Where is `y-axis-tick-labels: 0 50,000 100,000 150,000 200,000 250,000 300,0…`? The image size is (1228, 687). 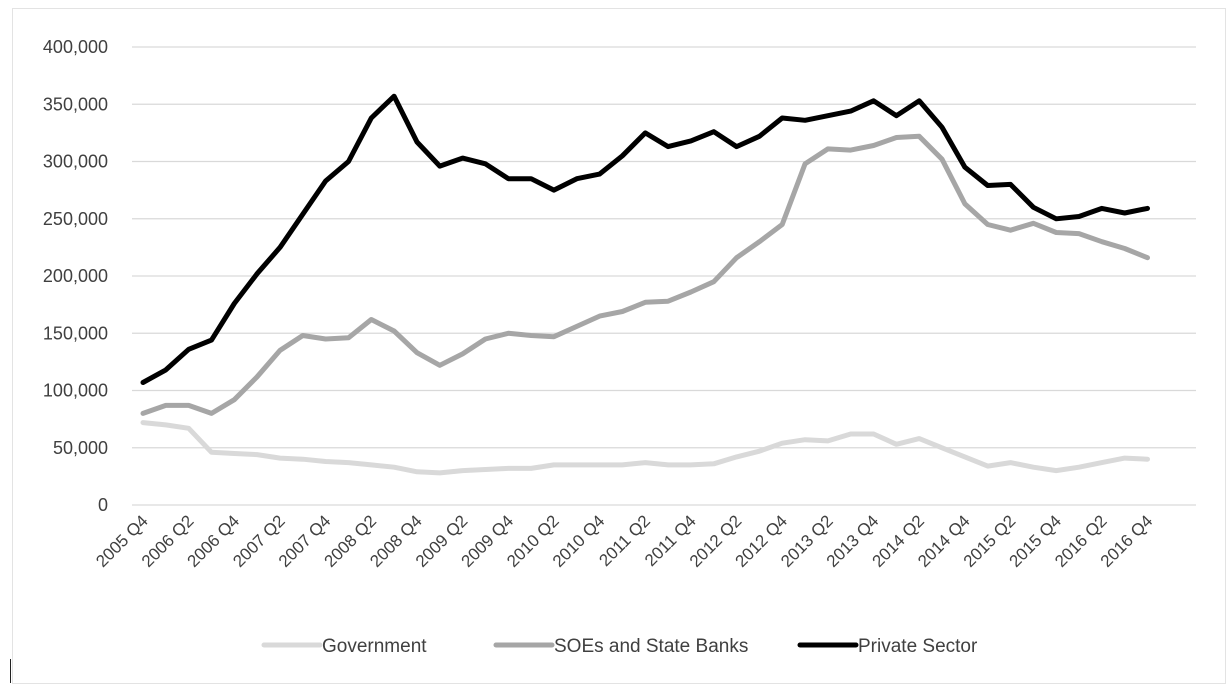 y-axis-tick-labels: 0 50,000 100,000 150,000 200,000 250,000 300,0… is located at coordinates (75, 276).